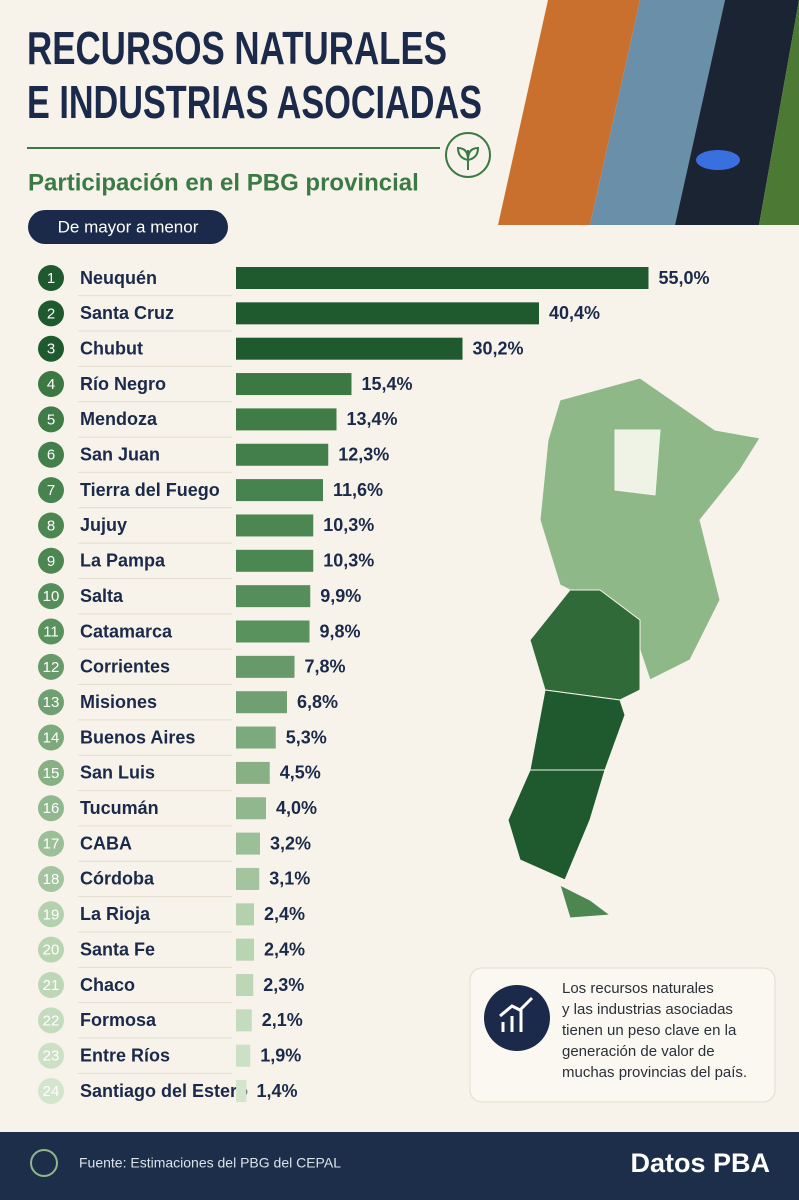 Image resolution: width=799 pixels, height=1200 pixels. I want to click on subtitle: Participación en el PBG provincial, so click(223, 182).